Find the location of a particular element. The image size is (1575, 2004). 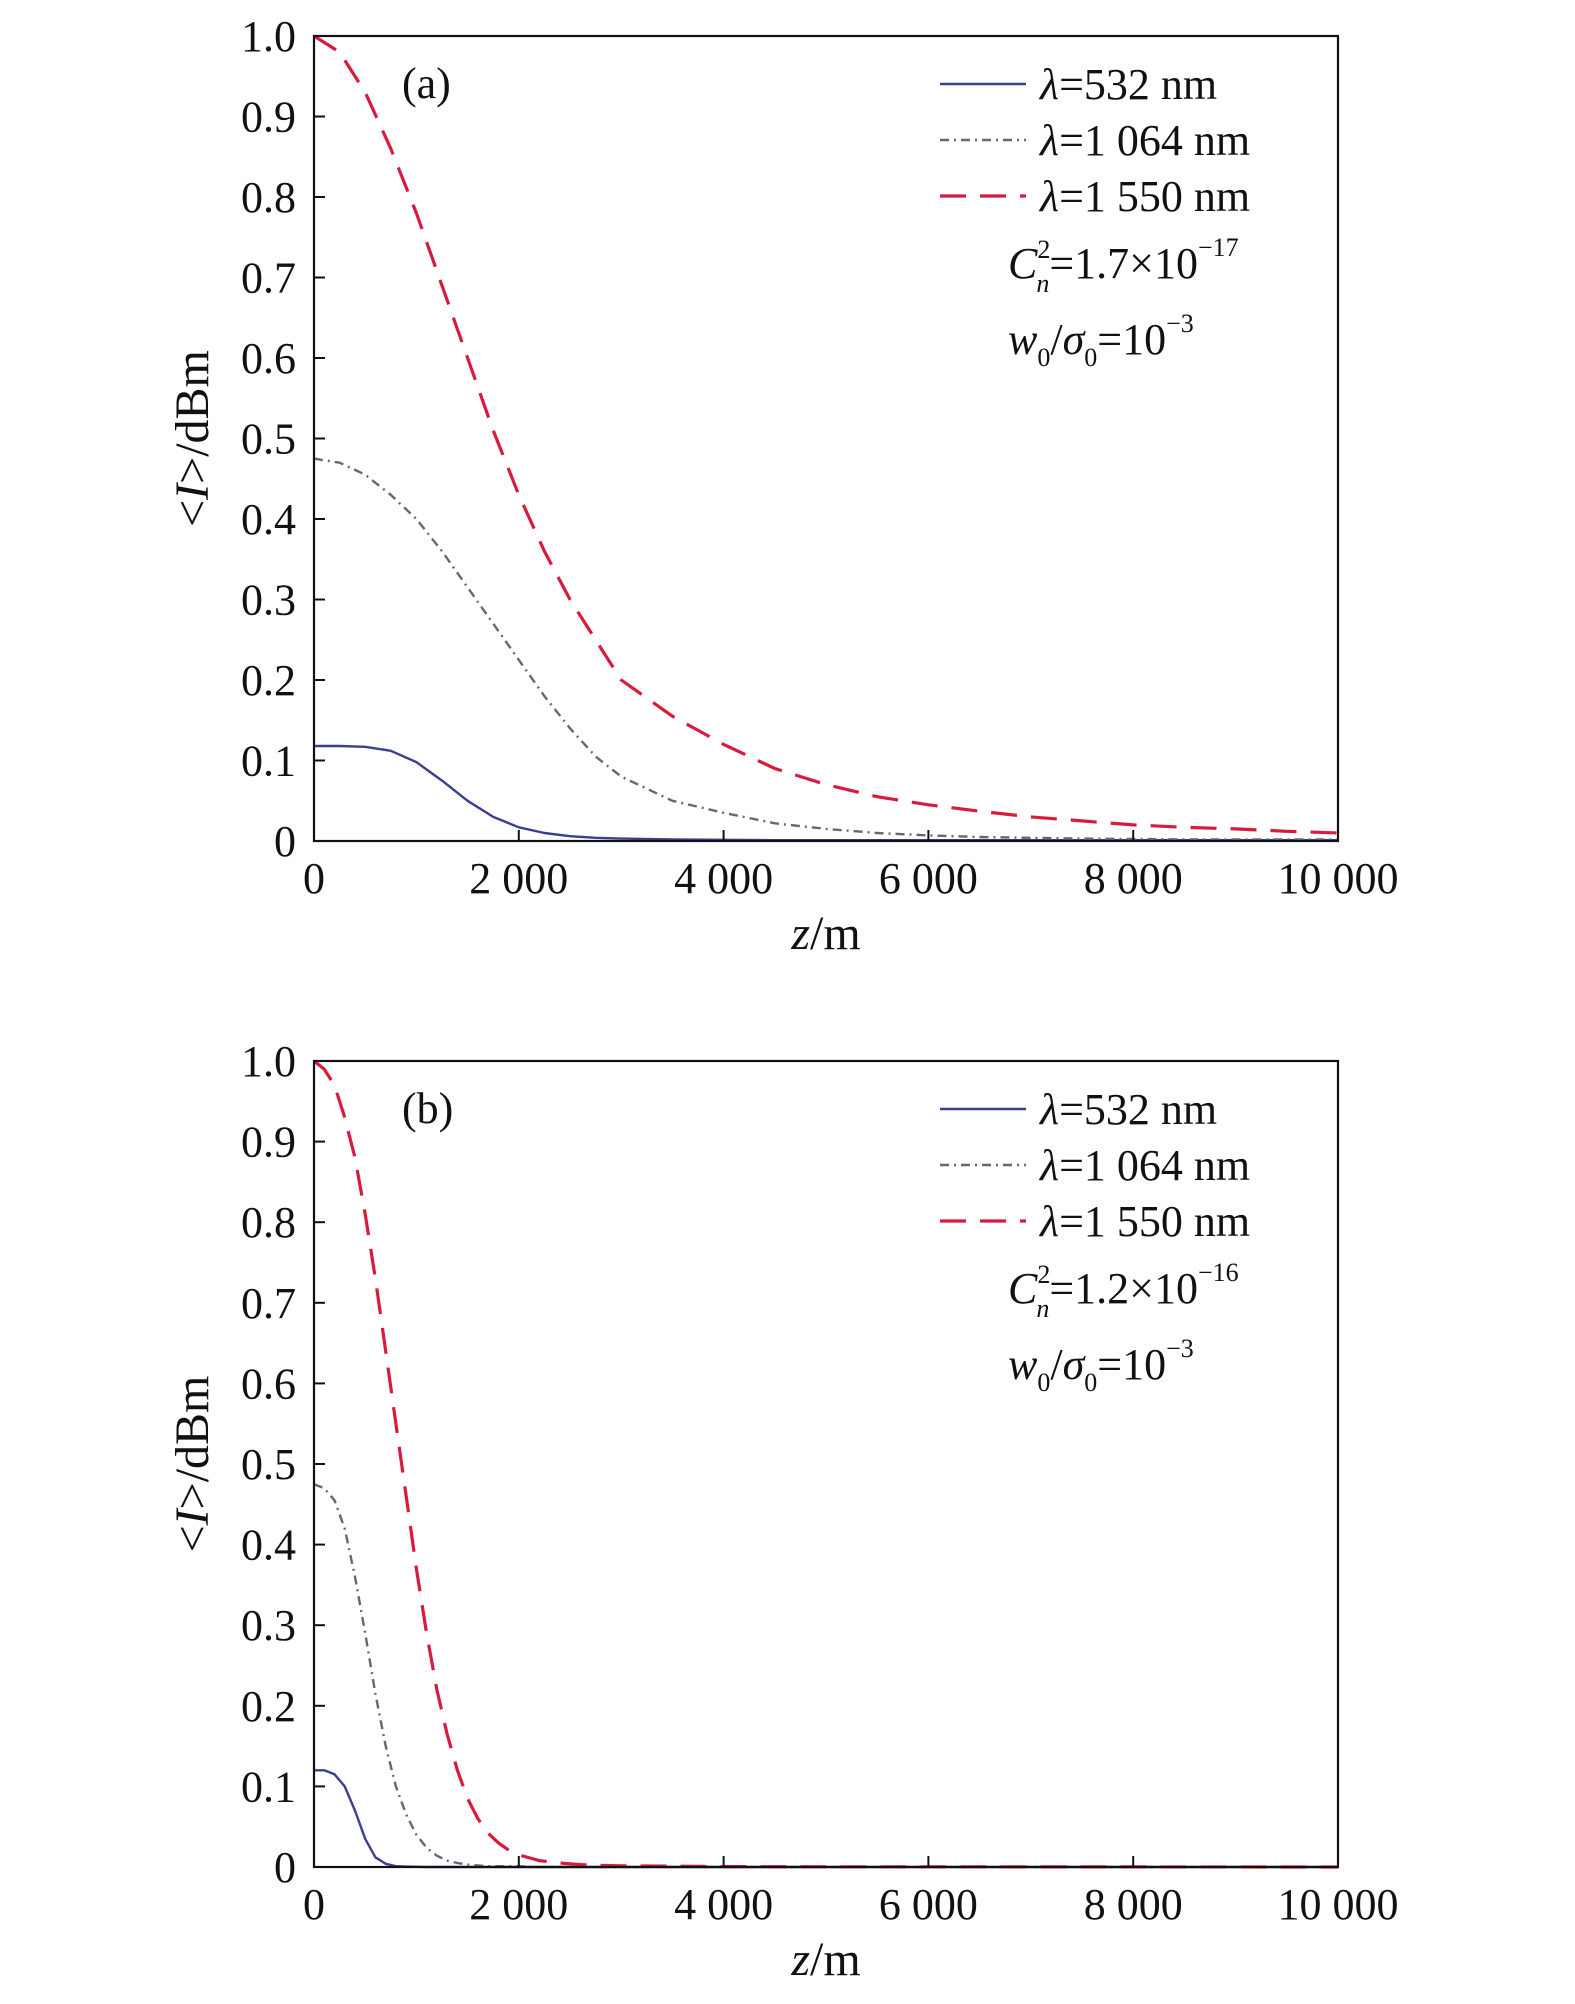

panel-label: (b) is located at coordinates (427, 1108).